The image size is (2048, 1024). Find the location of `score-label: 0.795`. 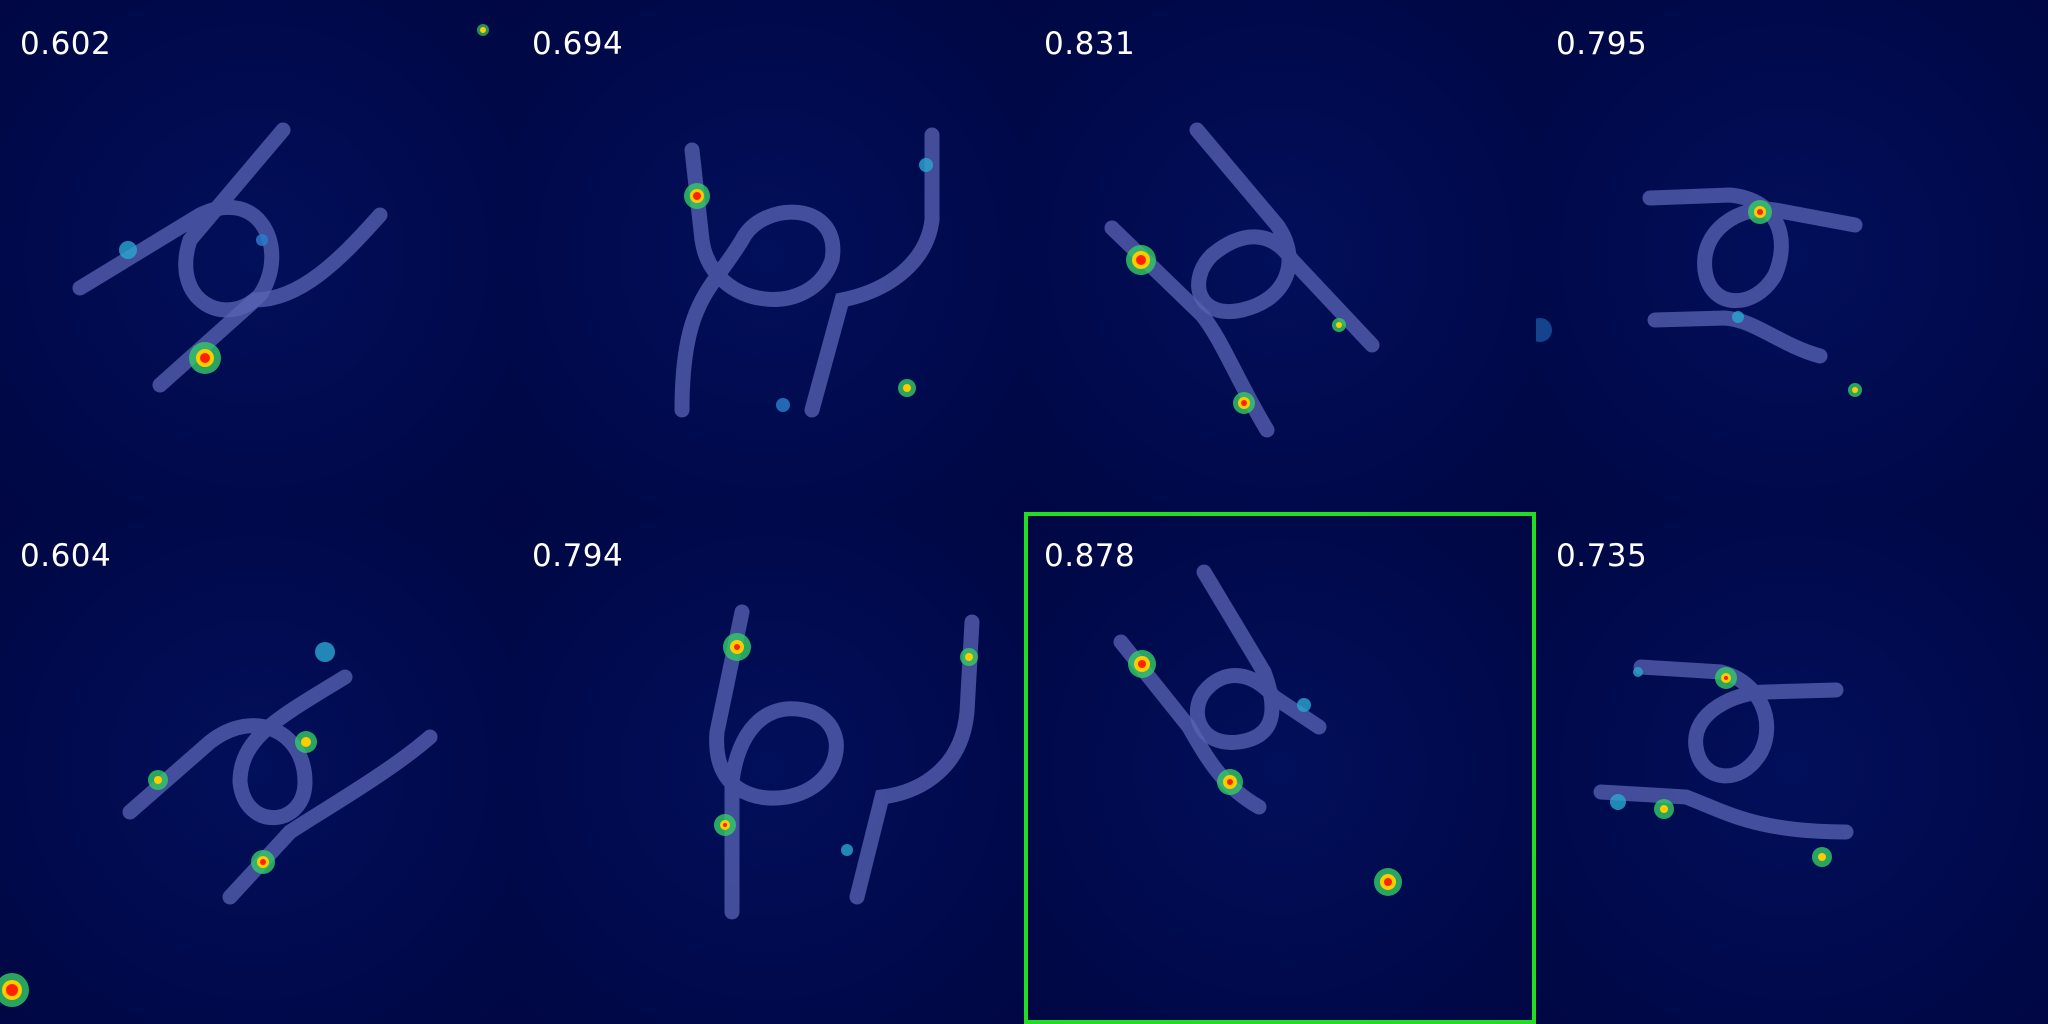

score-label: 0.795 is located at coordinates (1602, 44).